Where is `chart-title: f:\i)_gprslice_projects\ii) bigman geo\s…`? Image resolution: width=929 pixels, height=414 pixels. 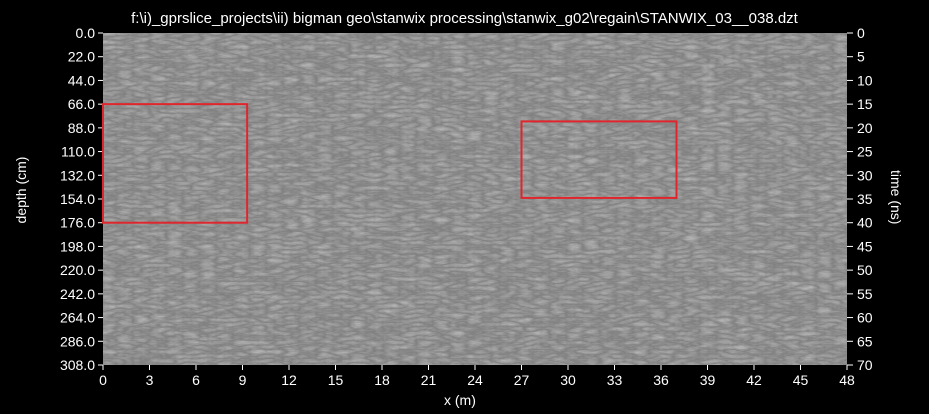 chart-title: f:\i)_gprslice_projects\ii) bigman geo\s… is located at coordinates (464, 18).